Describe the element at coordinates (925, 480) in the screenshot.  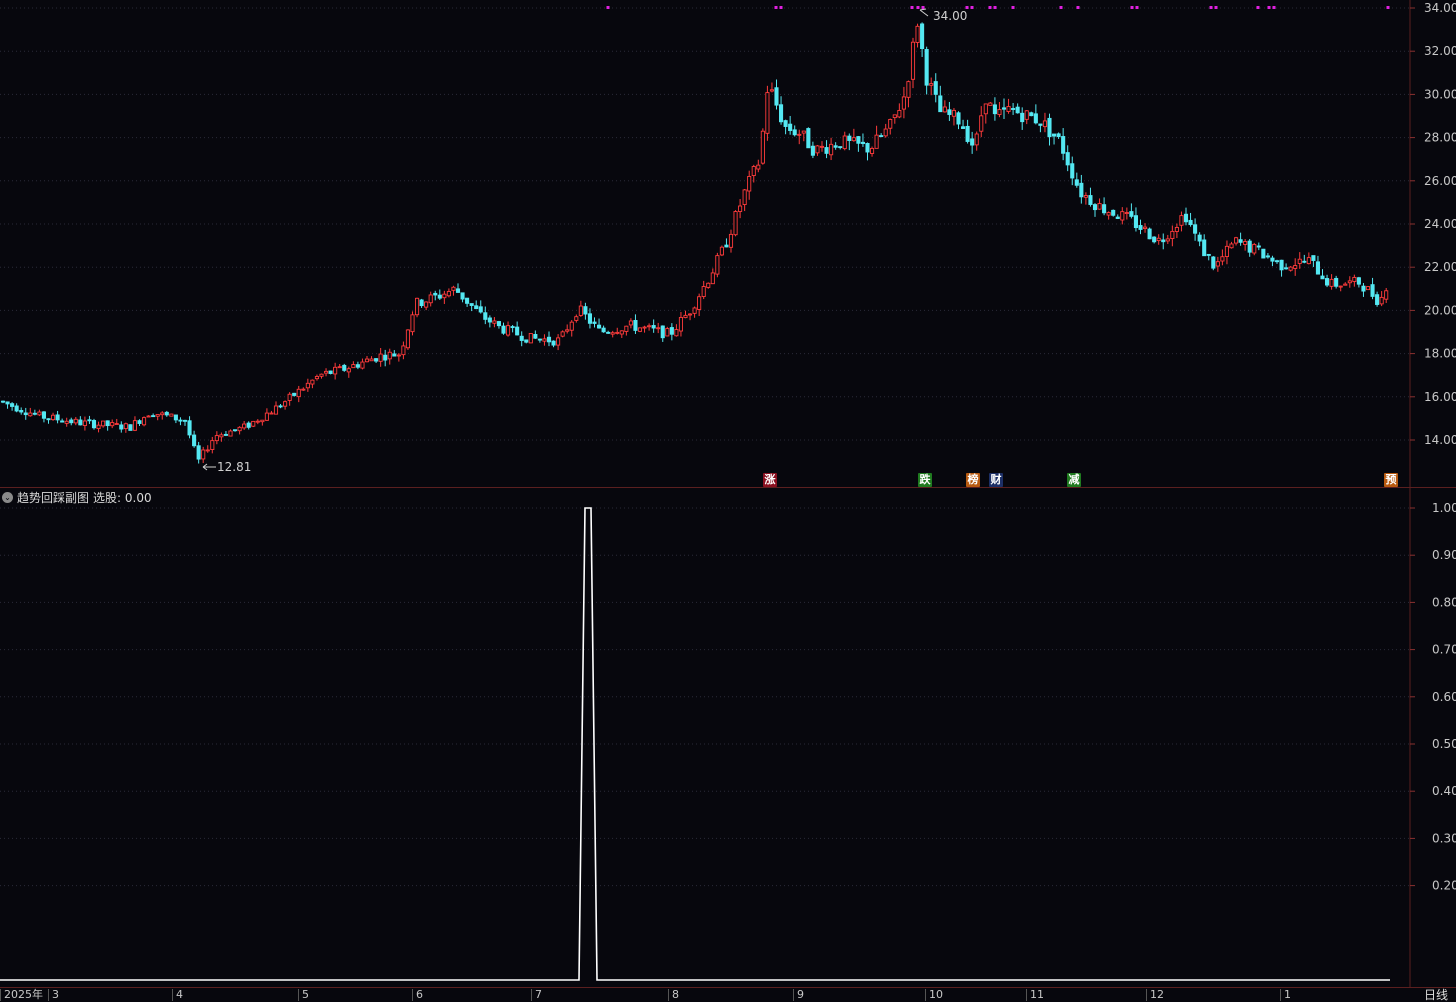
I see `event-tag: 跌` at that location.